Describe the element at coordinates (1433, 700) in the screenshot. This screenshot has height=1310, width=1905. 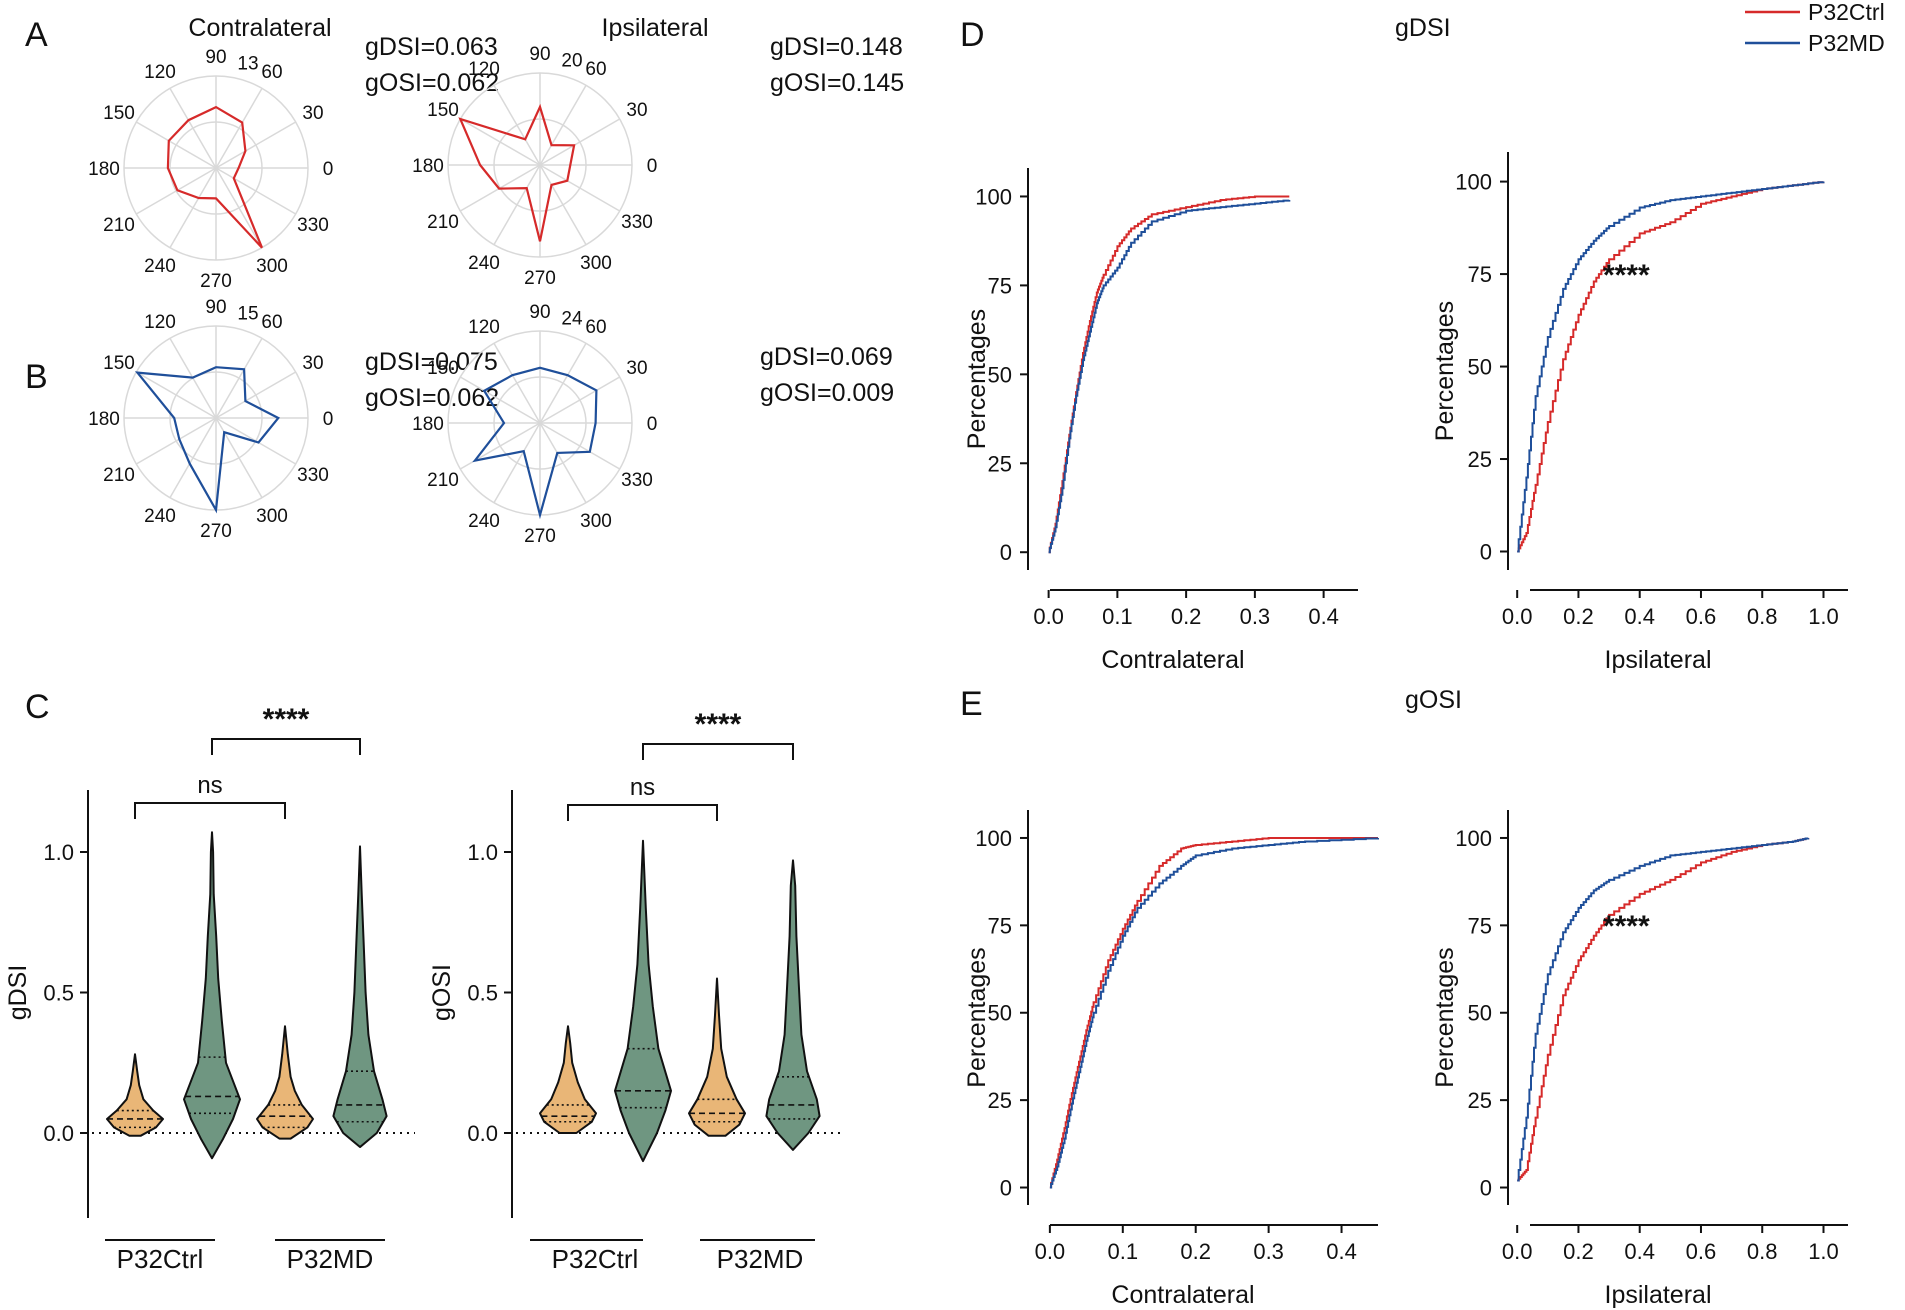
I see `title-gosi: gOSI` at that location.